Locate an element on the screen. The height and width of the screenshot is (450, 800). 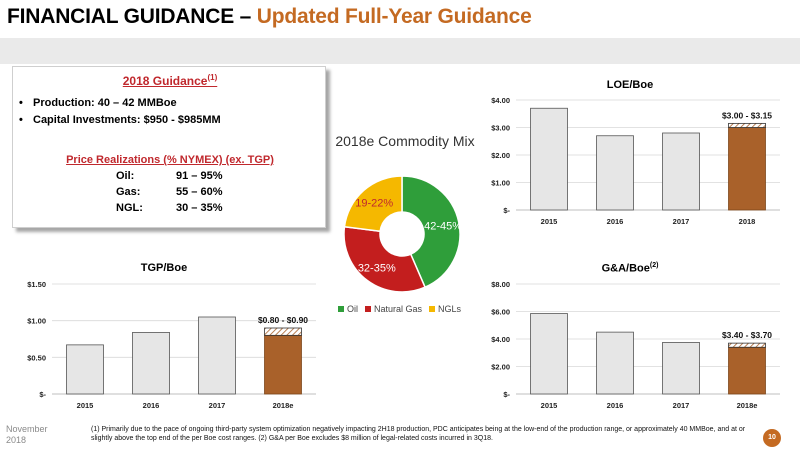
page-number: 10 is located at coordinates (772, 438).